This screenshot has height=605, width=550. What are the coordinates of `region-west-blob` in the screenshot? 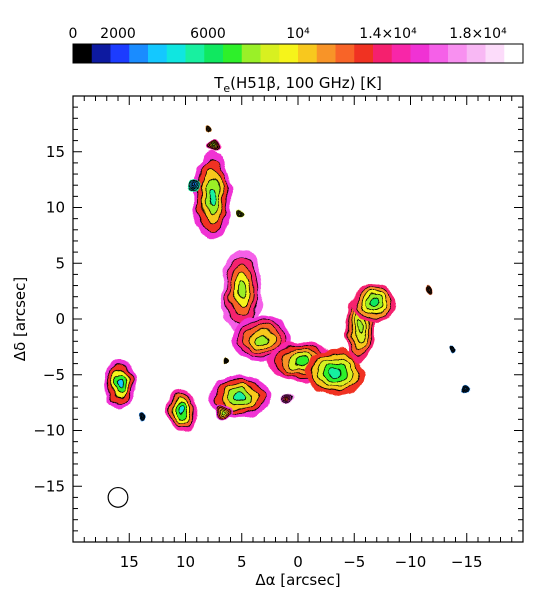 It's located at (194, 185).